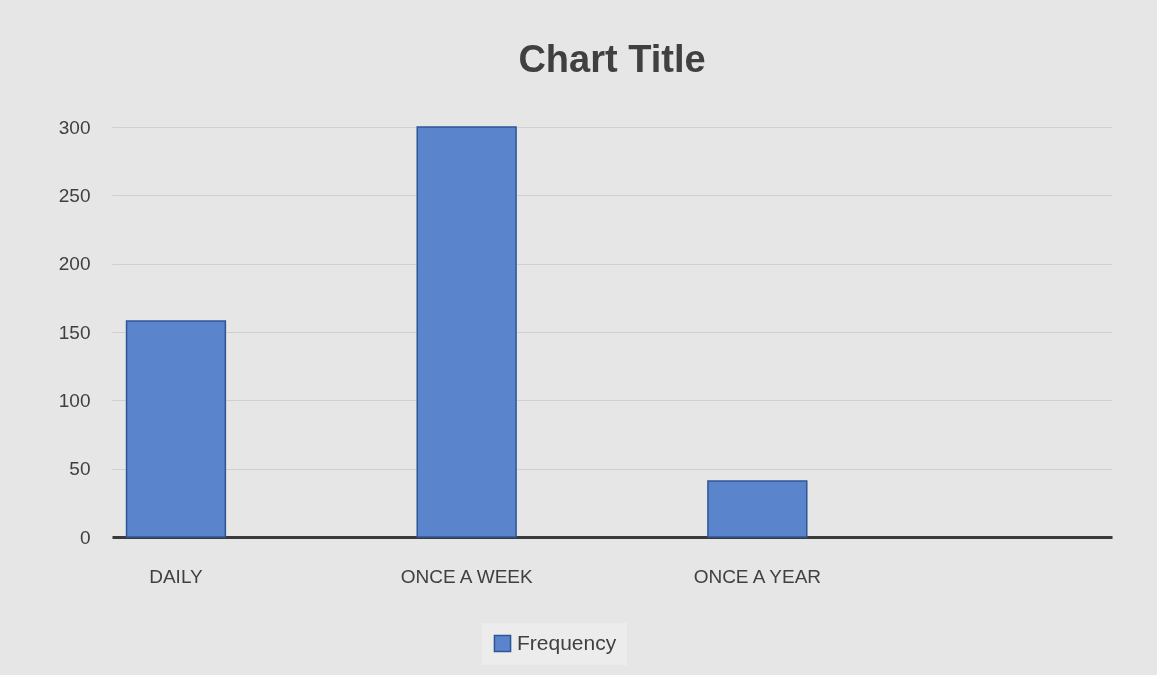  I want to click on y-tick-label: 50, so click(80, 469).